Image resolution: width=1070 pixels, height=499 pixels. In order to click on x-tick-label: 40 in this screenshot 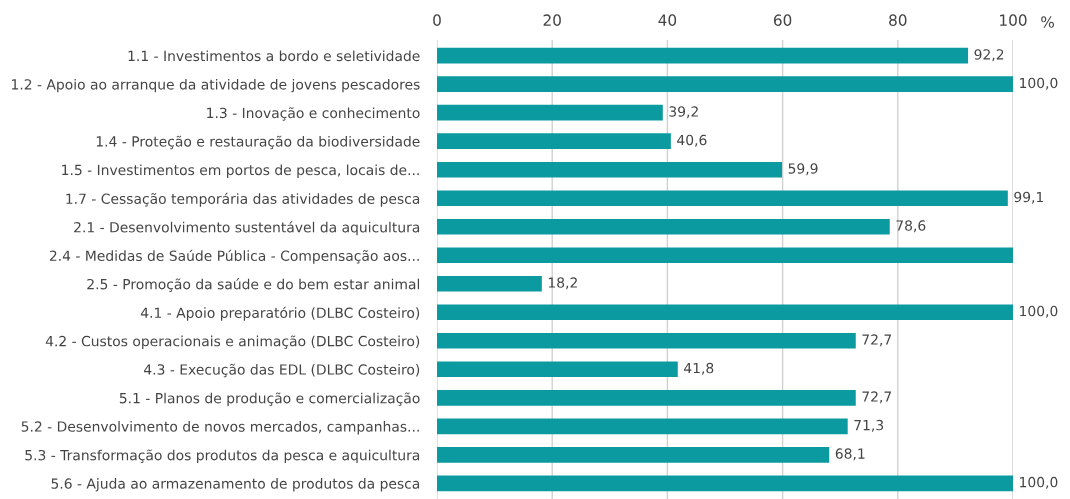, I will do `click(667, 20)`.